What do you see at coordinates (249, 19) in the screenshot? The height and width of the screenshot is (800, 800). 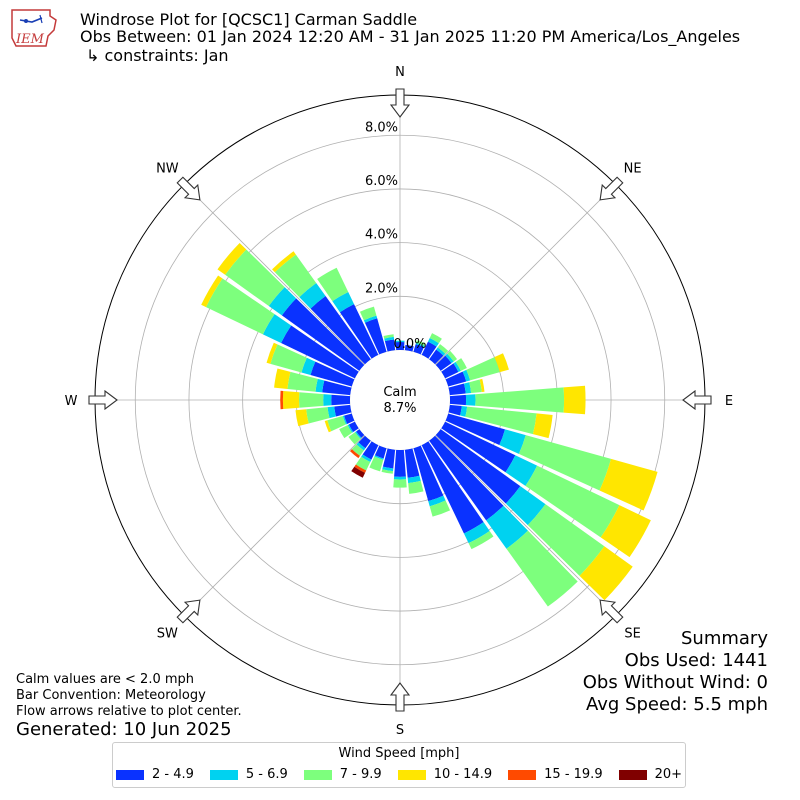 I see `chart-title: Windrose Plot for [QCSC1] Carman Saddle` at bounding box center [249, 19].